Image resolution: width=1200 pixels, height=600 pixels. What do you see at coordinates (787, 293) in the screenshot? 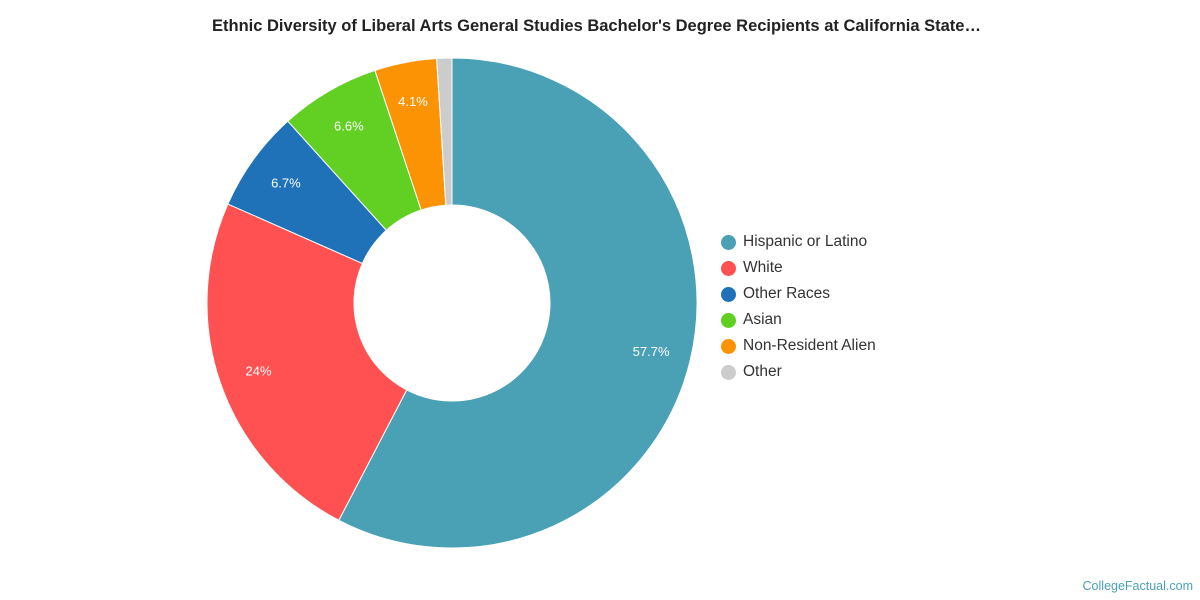
I see `legend-label: Other Races` at bounding box center [787, 293].